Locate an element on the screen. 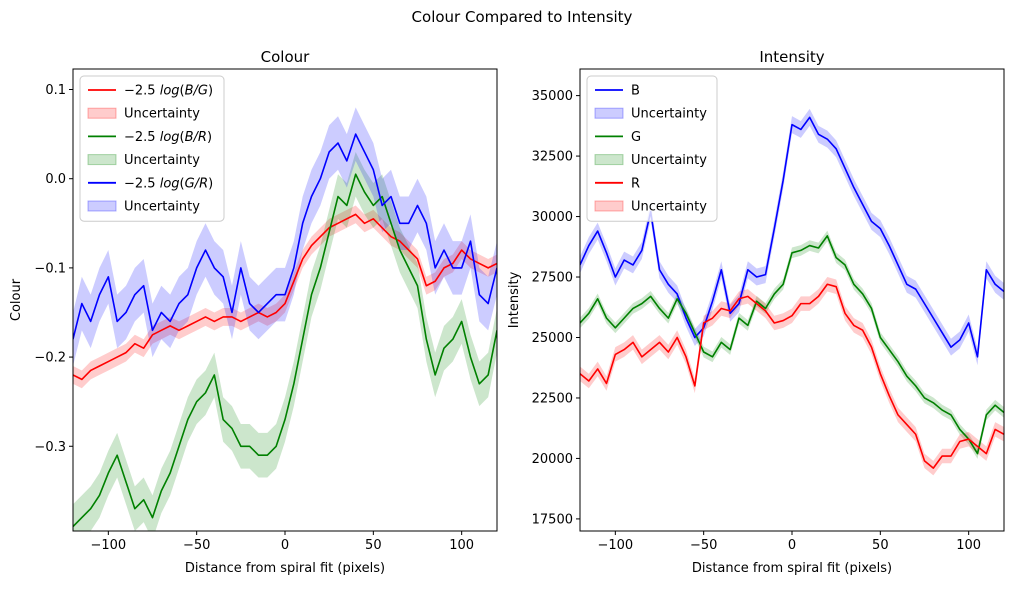 The width and height of the screenshot is (1013, 589). y-tick-label: −0.3 is located at coordinates (50, 447).